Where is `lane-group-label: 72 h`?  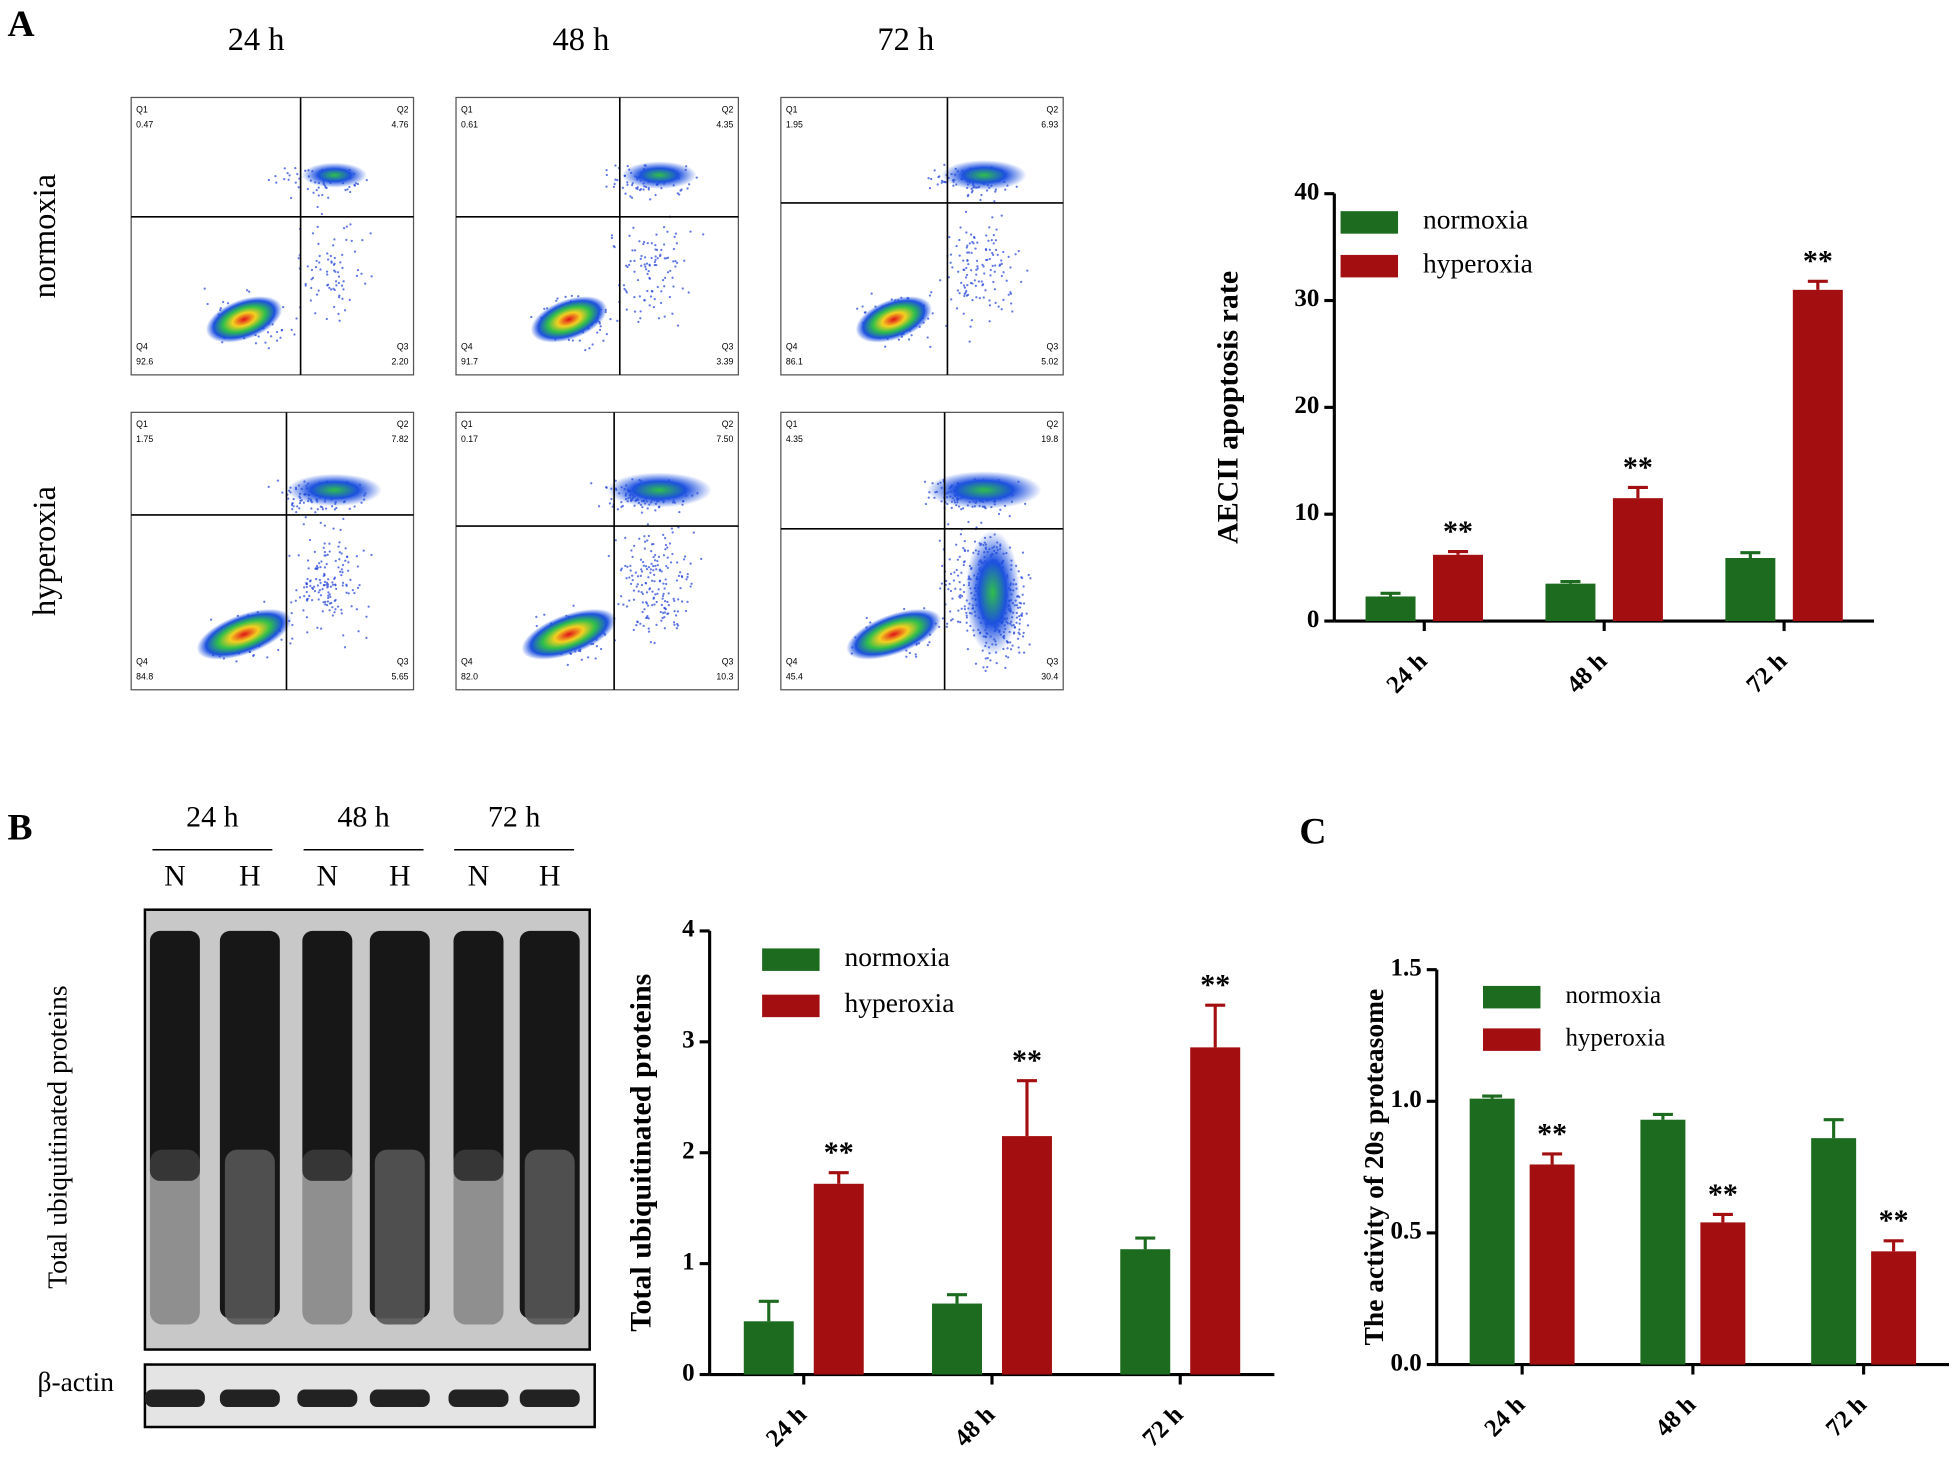
lane-group-label: 72 h is located at coordinates (514, 817).